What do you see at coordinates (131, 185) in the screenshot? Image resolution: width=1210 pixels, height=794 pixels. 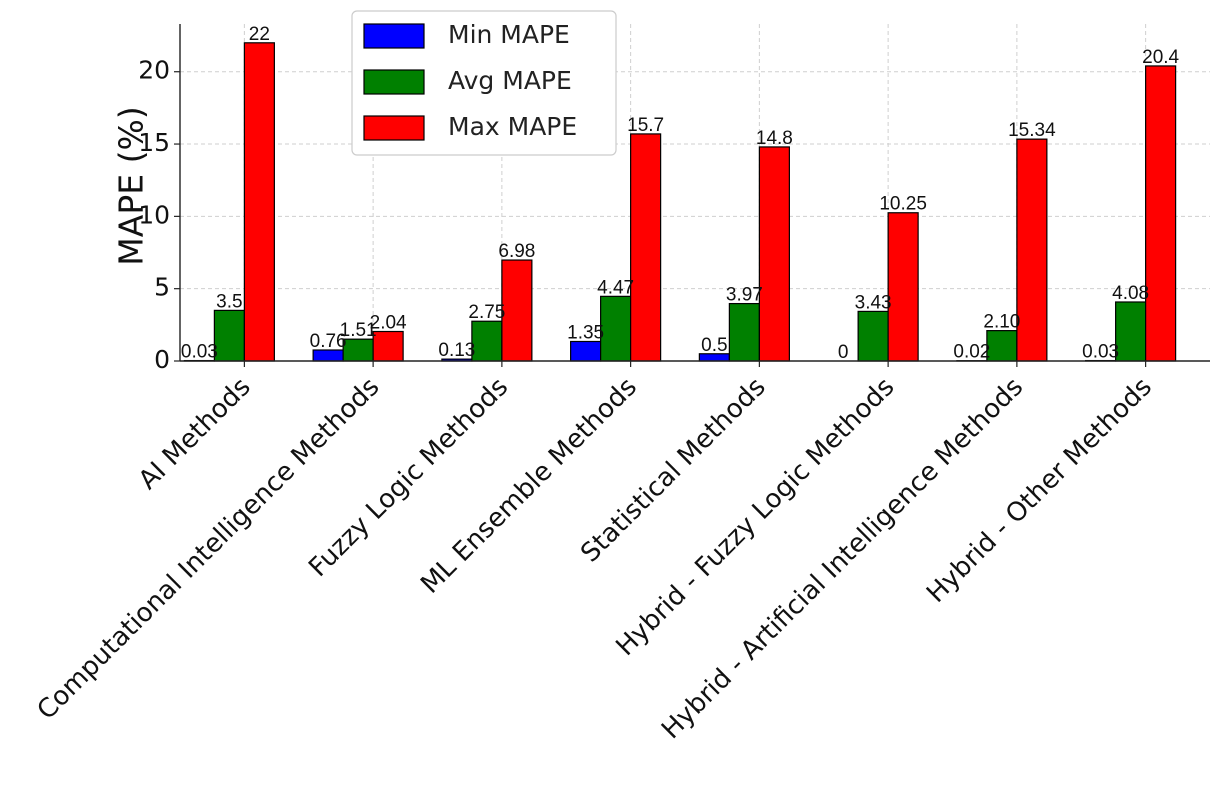 I see `y-axis-title: MAPE (%)` at bounding box center [131, 185].